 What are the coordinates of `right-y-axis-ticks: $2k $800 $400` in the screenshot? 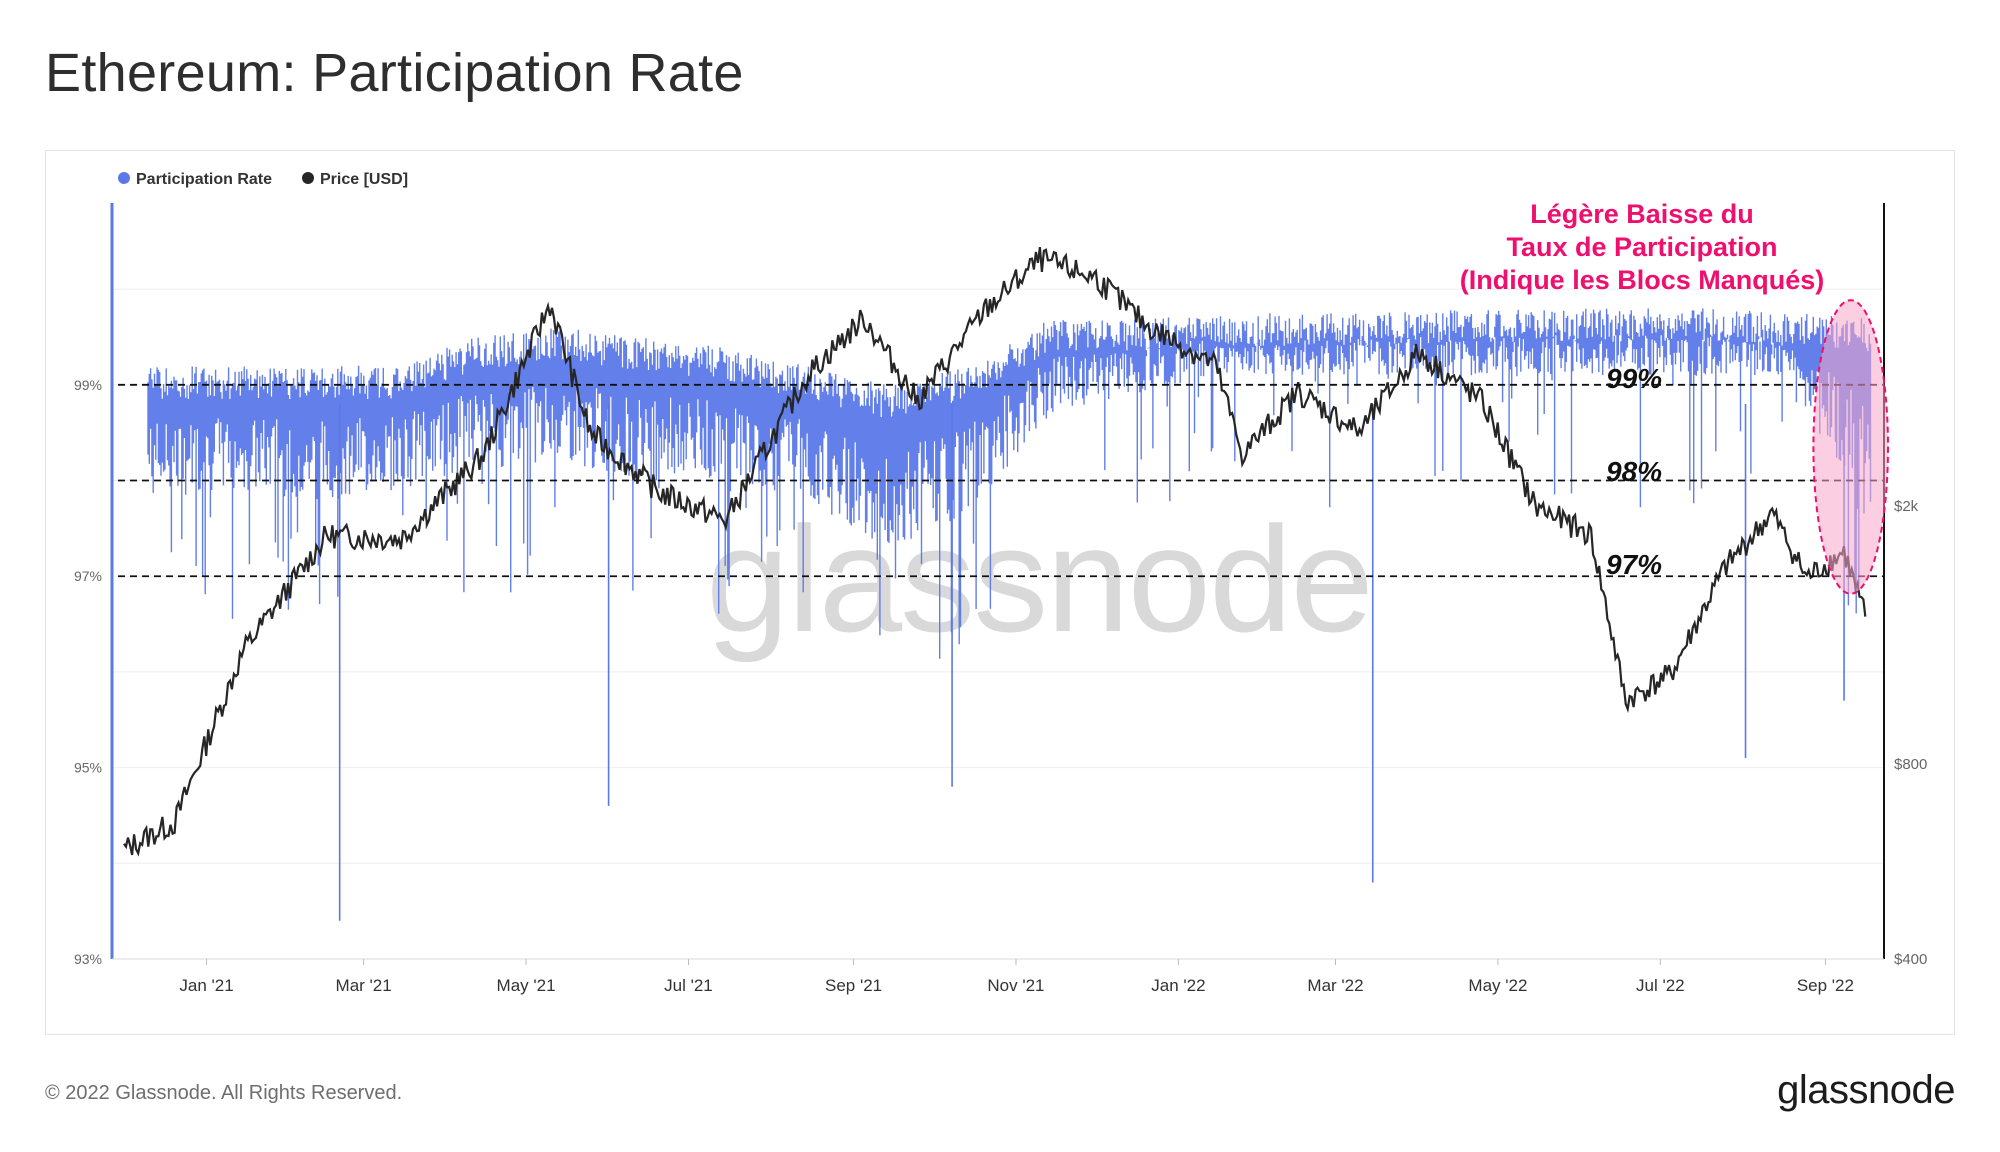 It's located at (1910, 733).